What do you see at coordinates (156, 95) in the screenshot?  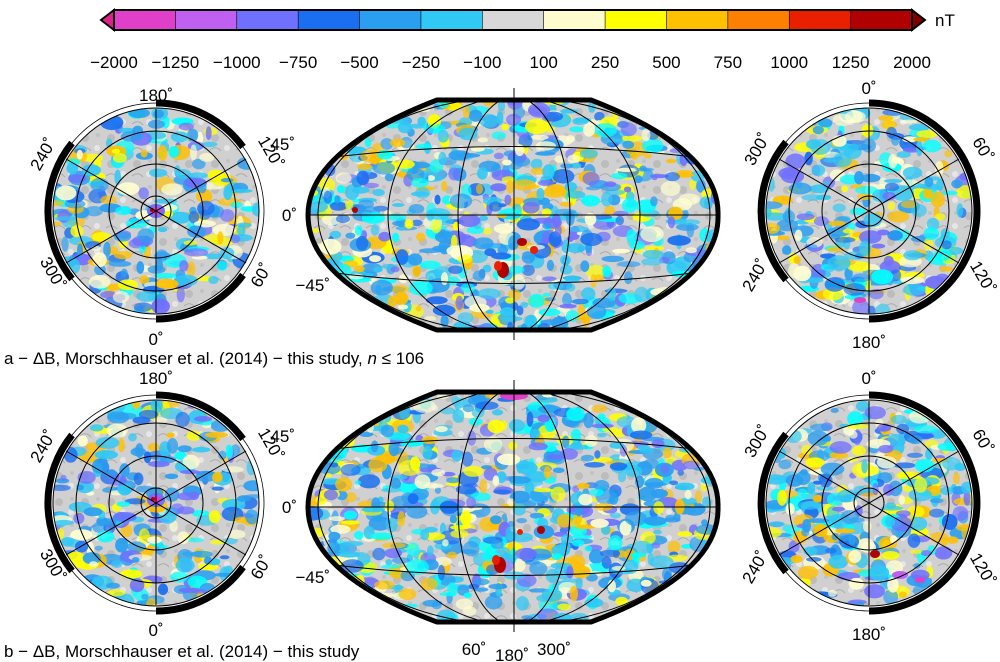 I see `np-a-label-top: 180˚` at bounding box center [156, 95].